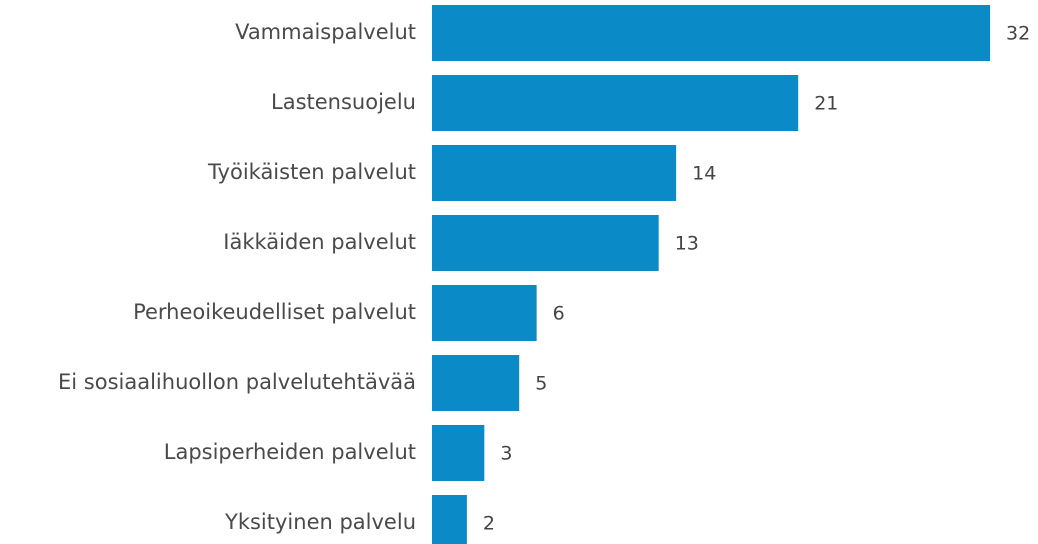  I want to click on category-label: Yksityinen palvelu, so click(320, 522).